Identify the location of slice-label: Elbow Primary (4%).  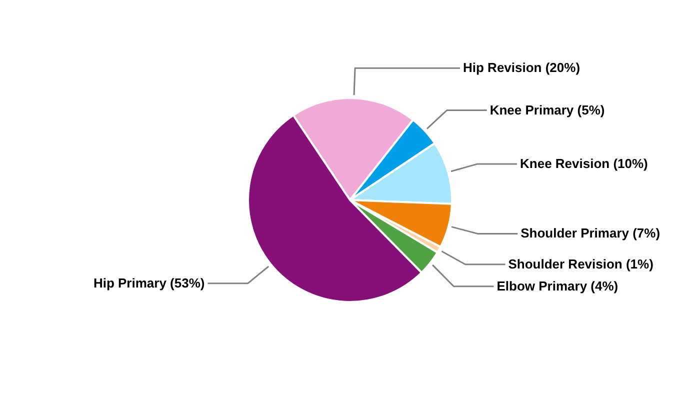
(557, 286).